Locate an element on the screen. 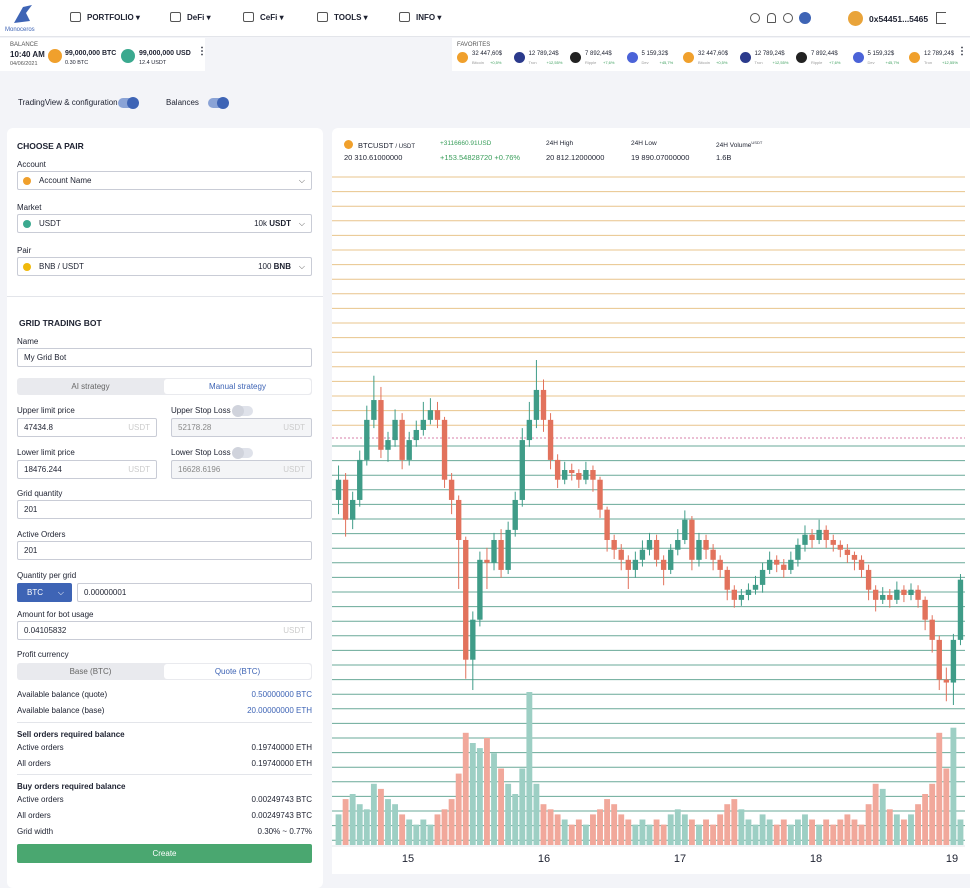 The width and height of the screenshot is (970, 888). toggle-label: Balances is located at coordinates (182, 102).